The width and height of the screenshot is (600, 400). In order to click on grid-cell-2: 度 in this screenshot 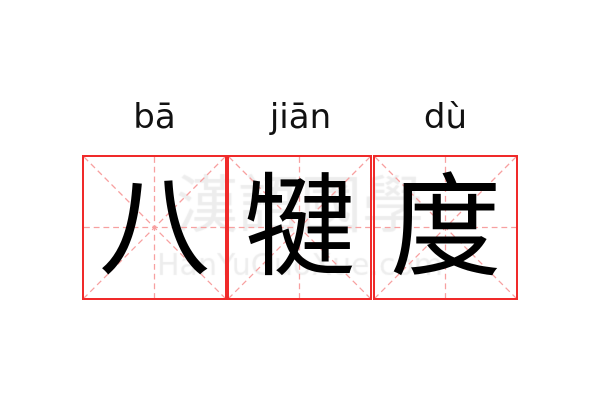, I will do `click(445, 227)`.